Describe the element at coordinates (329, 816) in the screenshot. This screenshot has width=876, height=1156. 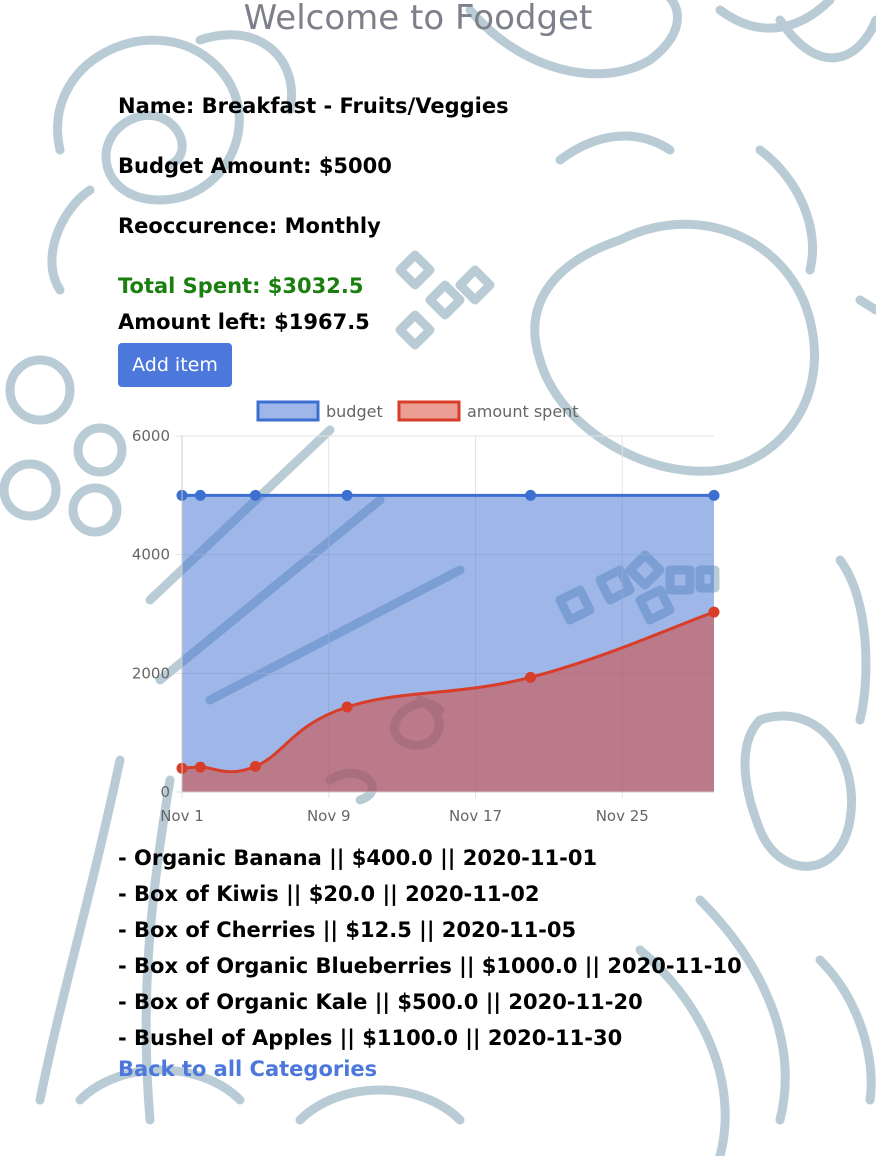
I see `x-tick-label: Nov 9` at that location.